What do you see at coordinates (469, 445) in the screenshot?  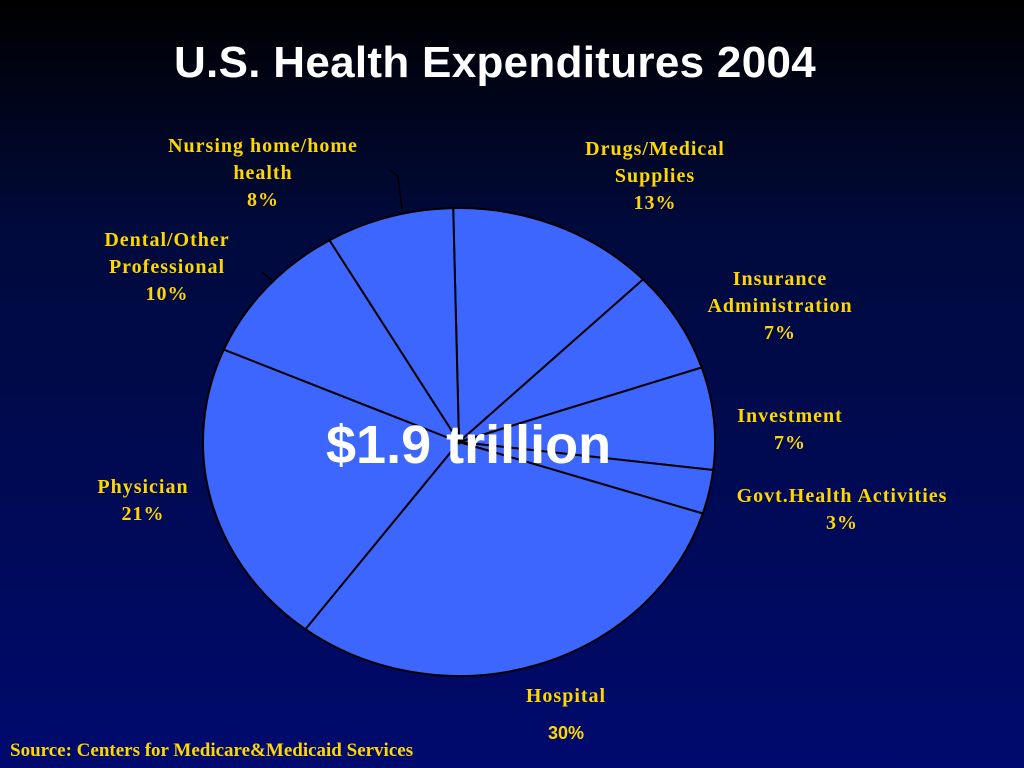 I see `total-expenditure-label: $1.9 trillion` at bounding box center [469, 445].